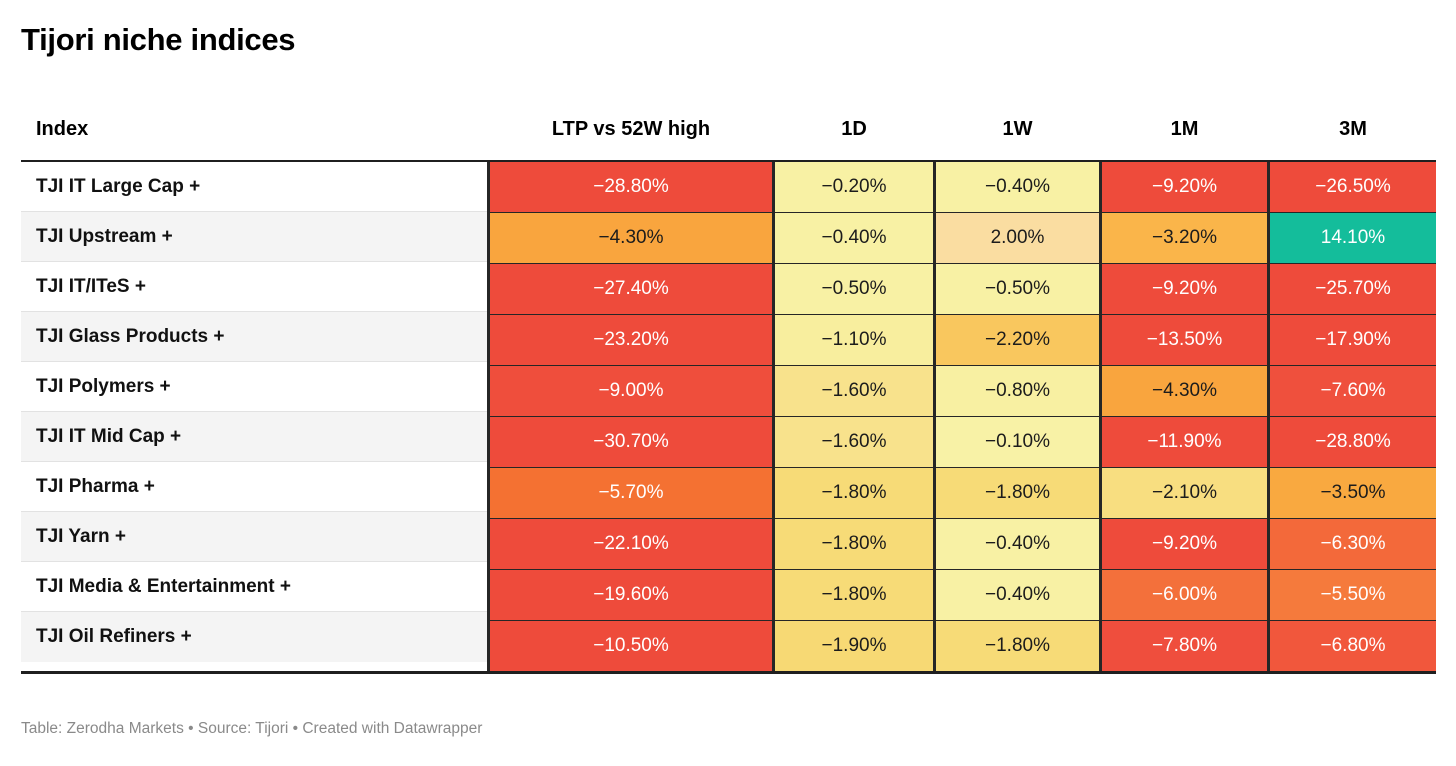 This screenshot has width=1456, height=766. What do you see at coordinates (254, 437) in the screenshot?
I see `row-label: TJI IT Mid Cap +` at bounding box center [254, 437].